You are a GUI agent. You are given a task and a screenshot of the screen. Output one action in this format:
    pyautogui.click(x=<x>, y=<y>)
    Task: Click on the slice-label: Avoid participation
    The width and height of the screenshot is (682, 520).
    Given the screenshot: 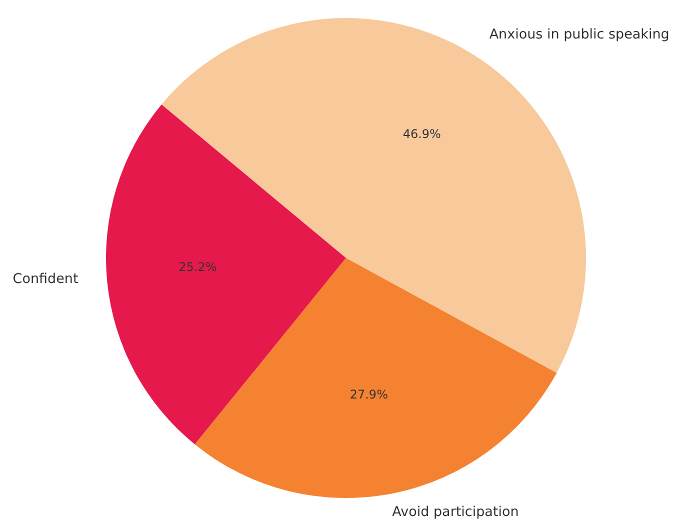 What is the action you would take?
    pyautogui.click(x=455, y=512)
    